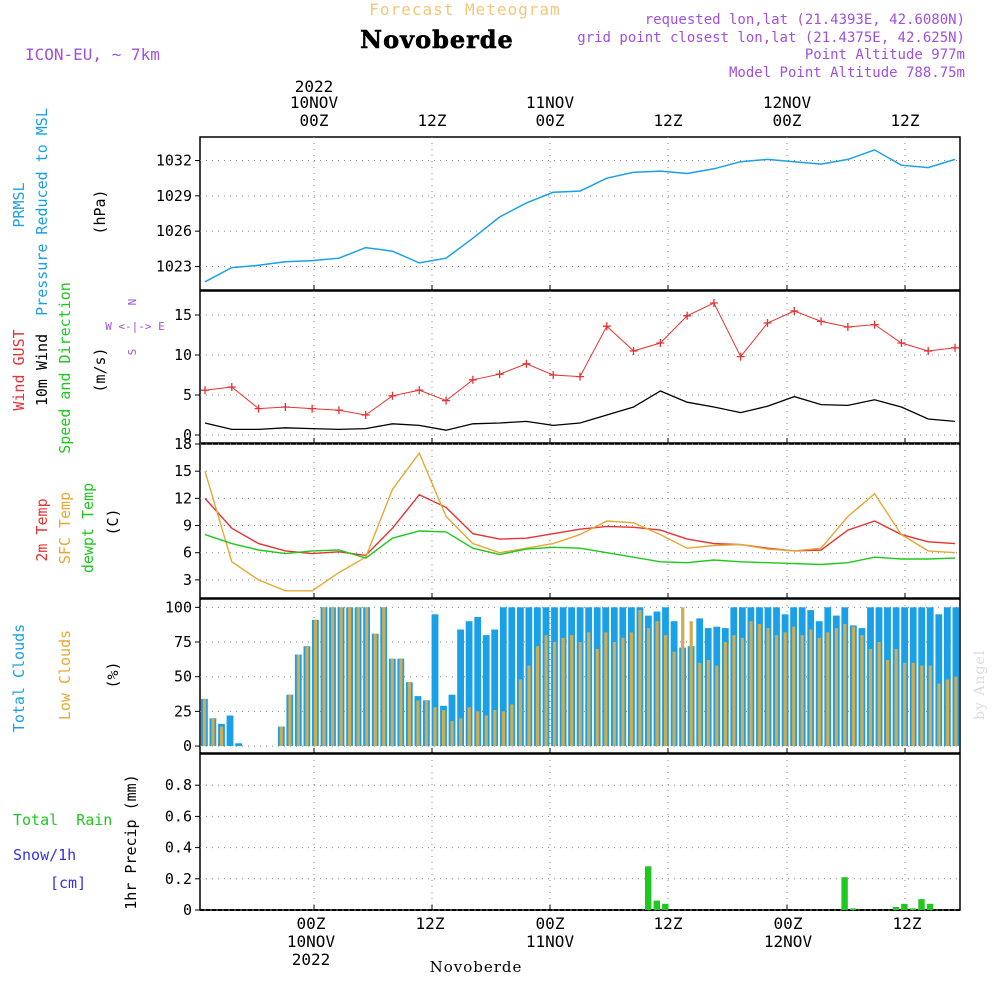  Describe the element at coordinates (68, 883) in the screenshot. I see `snow-unit: [cm]` at that location.